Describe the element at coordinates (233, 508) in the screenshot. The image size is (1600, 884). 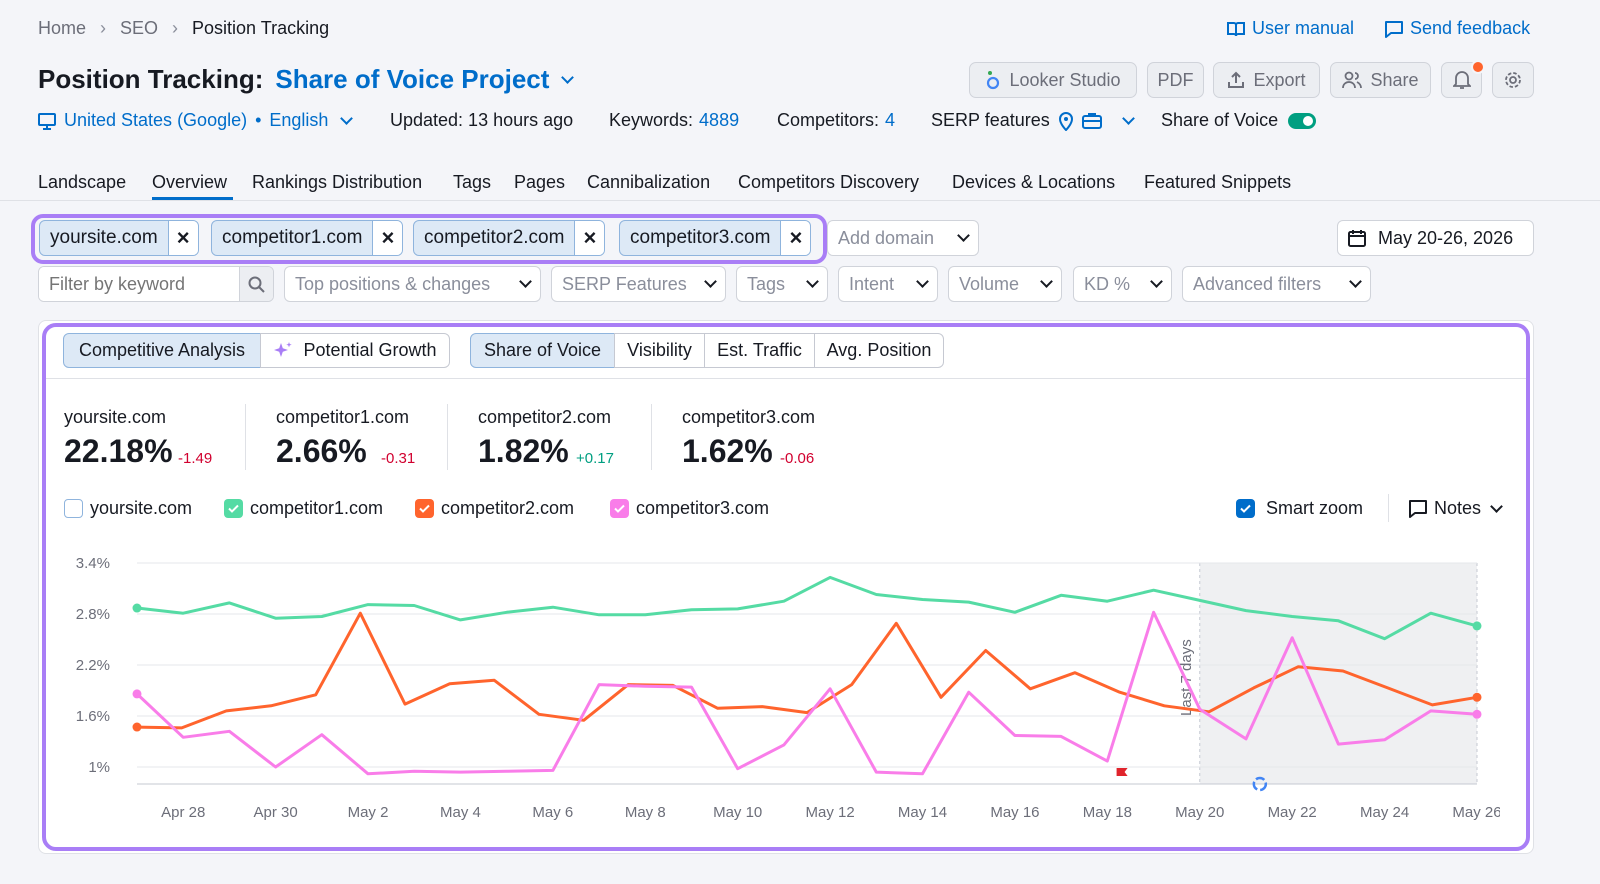
I see `check-icon` at that location.